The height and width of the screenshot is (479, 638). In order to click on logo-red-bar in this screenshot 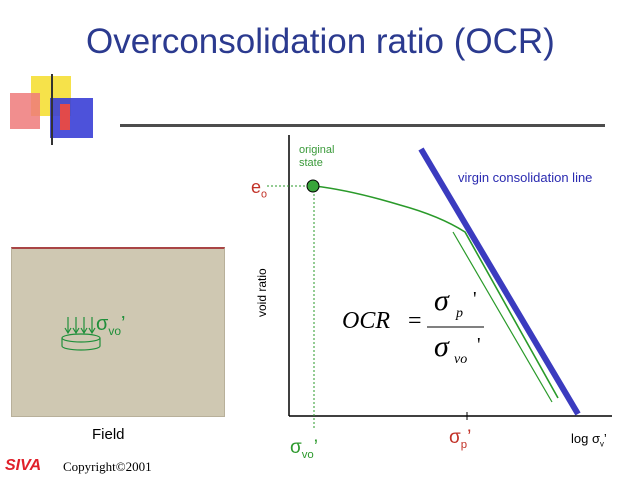, I will do `click(65, 117)`.